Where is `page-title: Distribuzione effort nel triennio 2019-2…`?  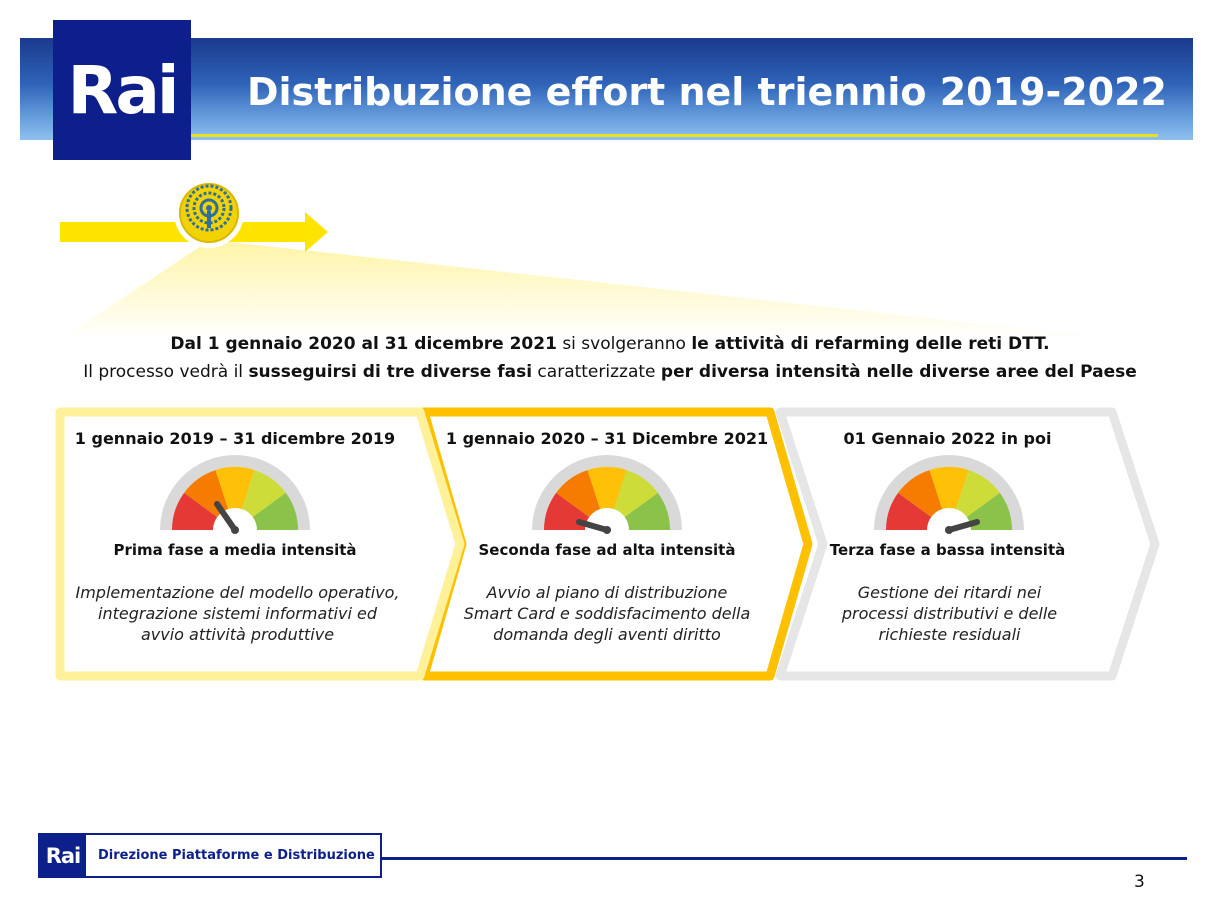
page-title: Distribuzione effort nel triennio 2019-2… is located at coordinates (706, 92).